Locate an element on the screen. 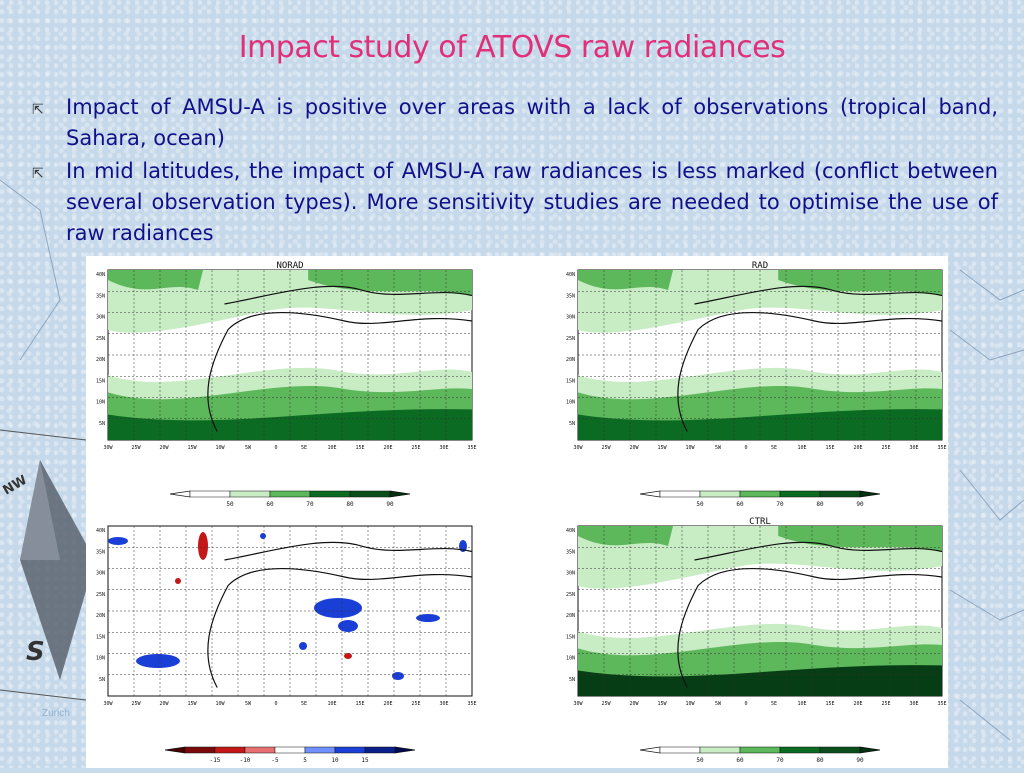  colorbar-label: 70 is located at coordinates (310, 504).